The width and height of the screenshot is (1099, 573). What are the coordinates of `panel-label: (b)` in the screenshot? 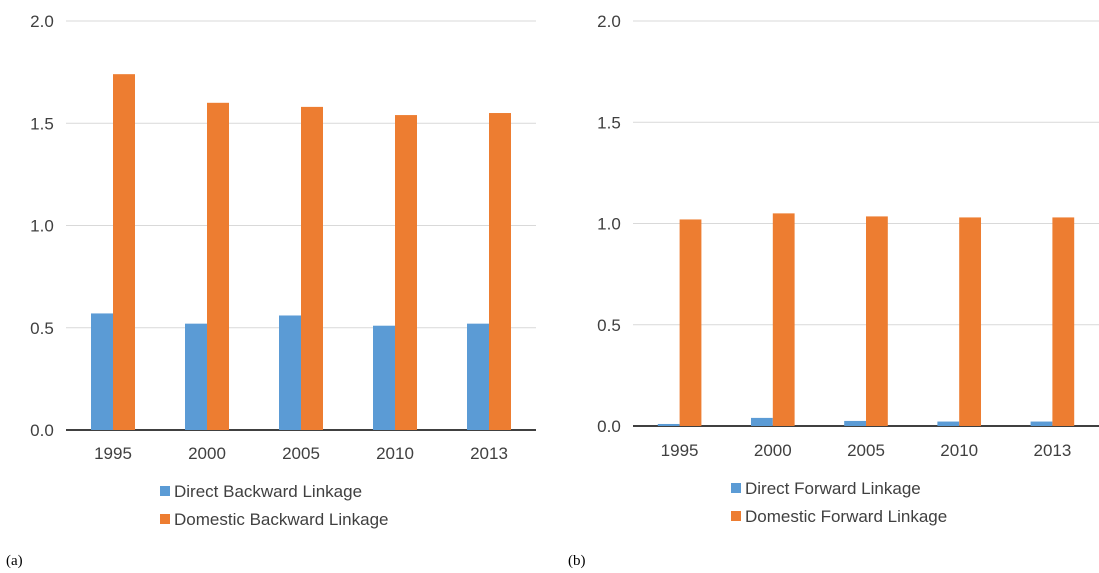 It's located at (577, 561).